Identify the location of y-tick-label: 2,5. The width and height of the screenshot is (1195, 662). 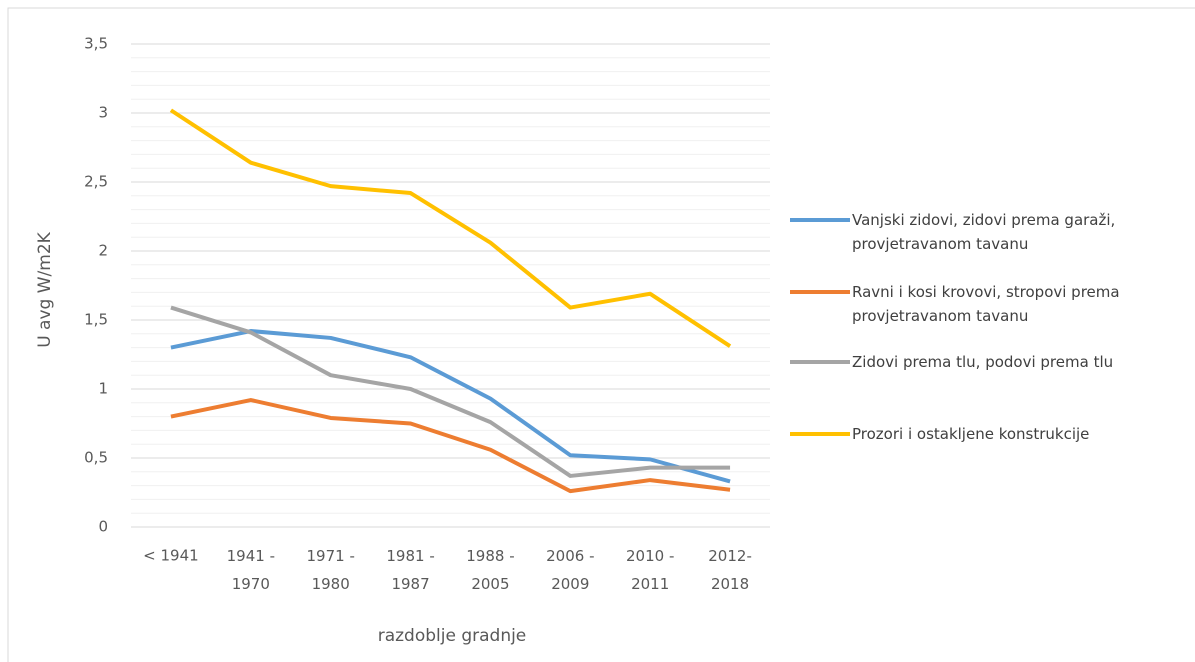
(96, 182).